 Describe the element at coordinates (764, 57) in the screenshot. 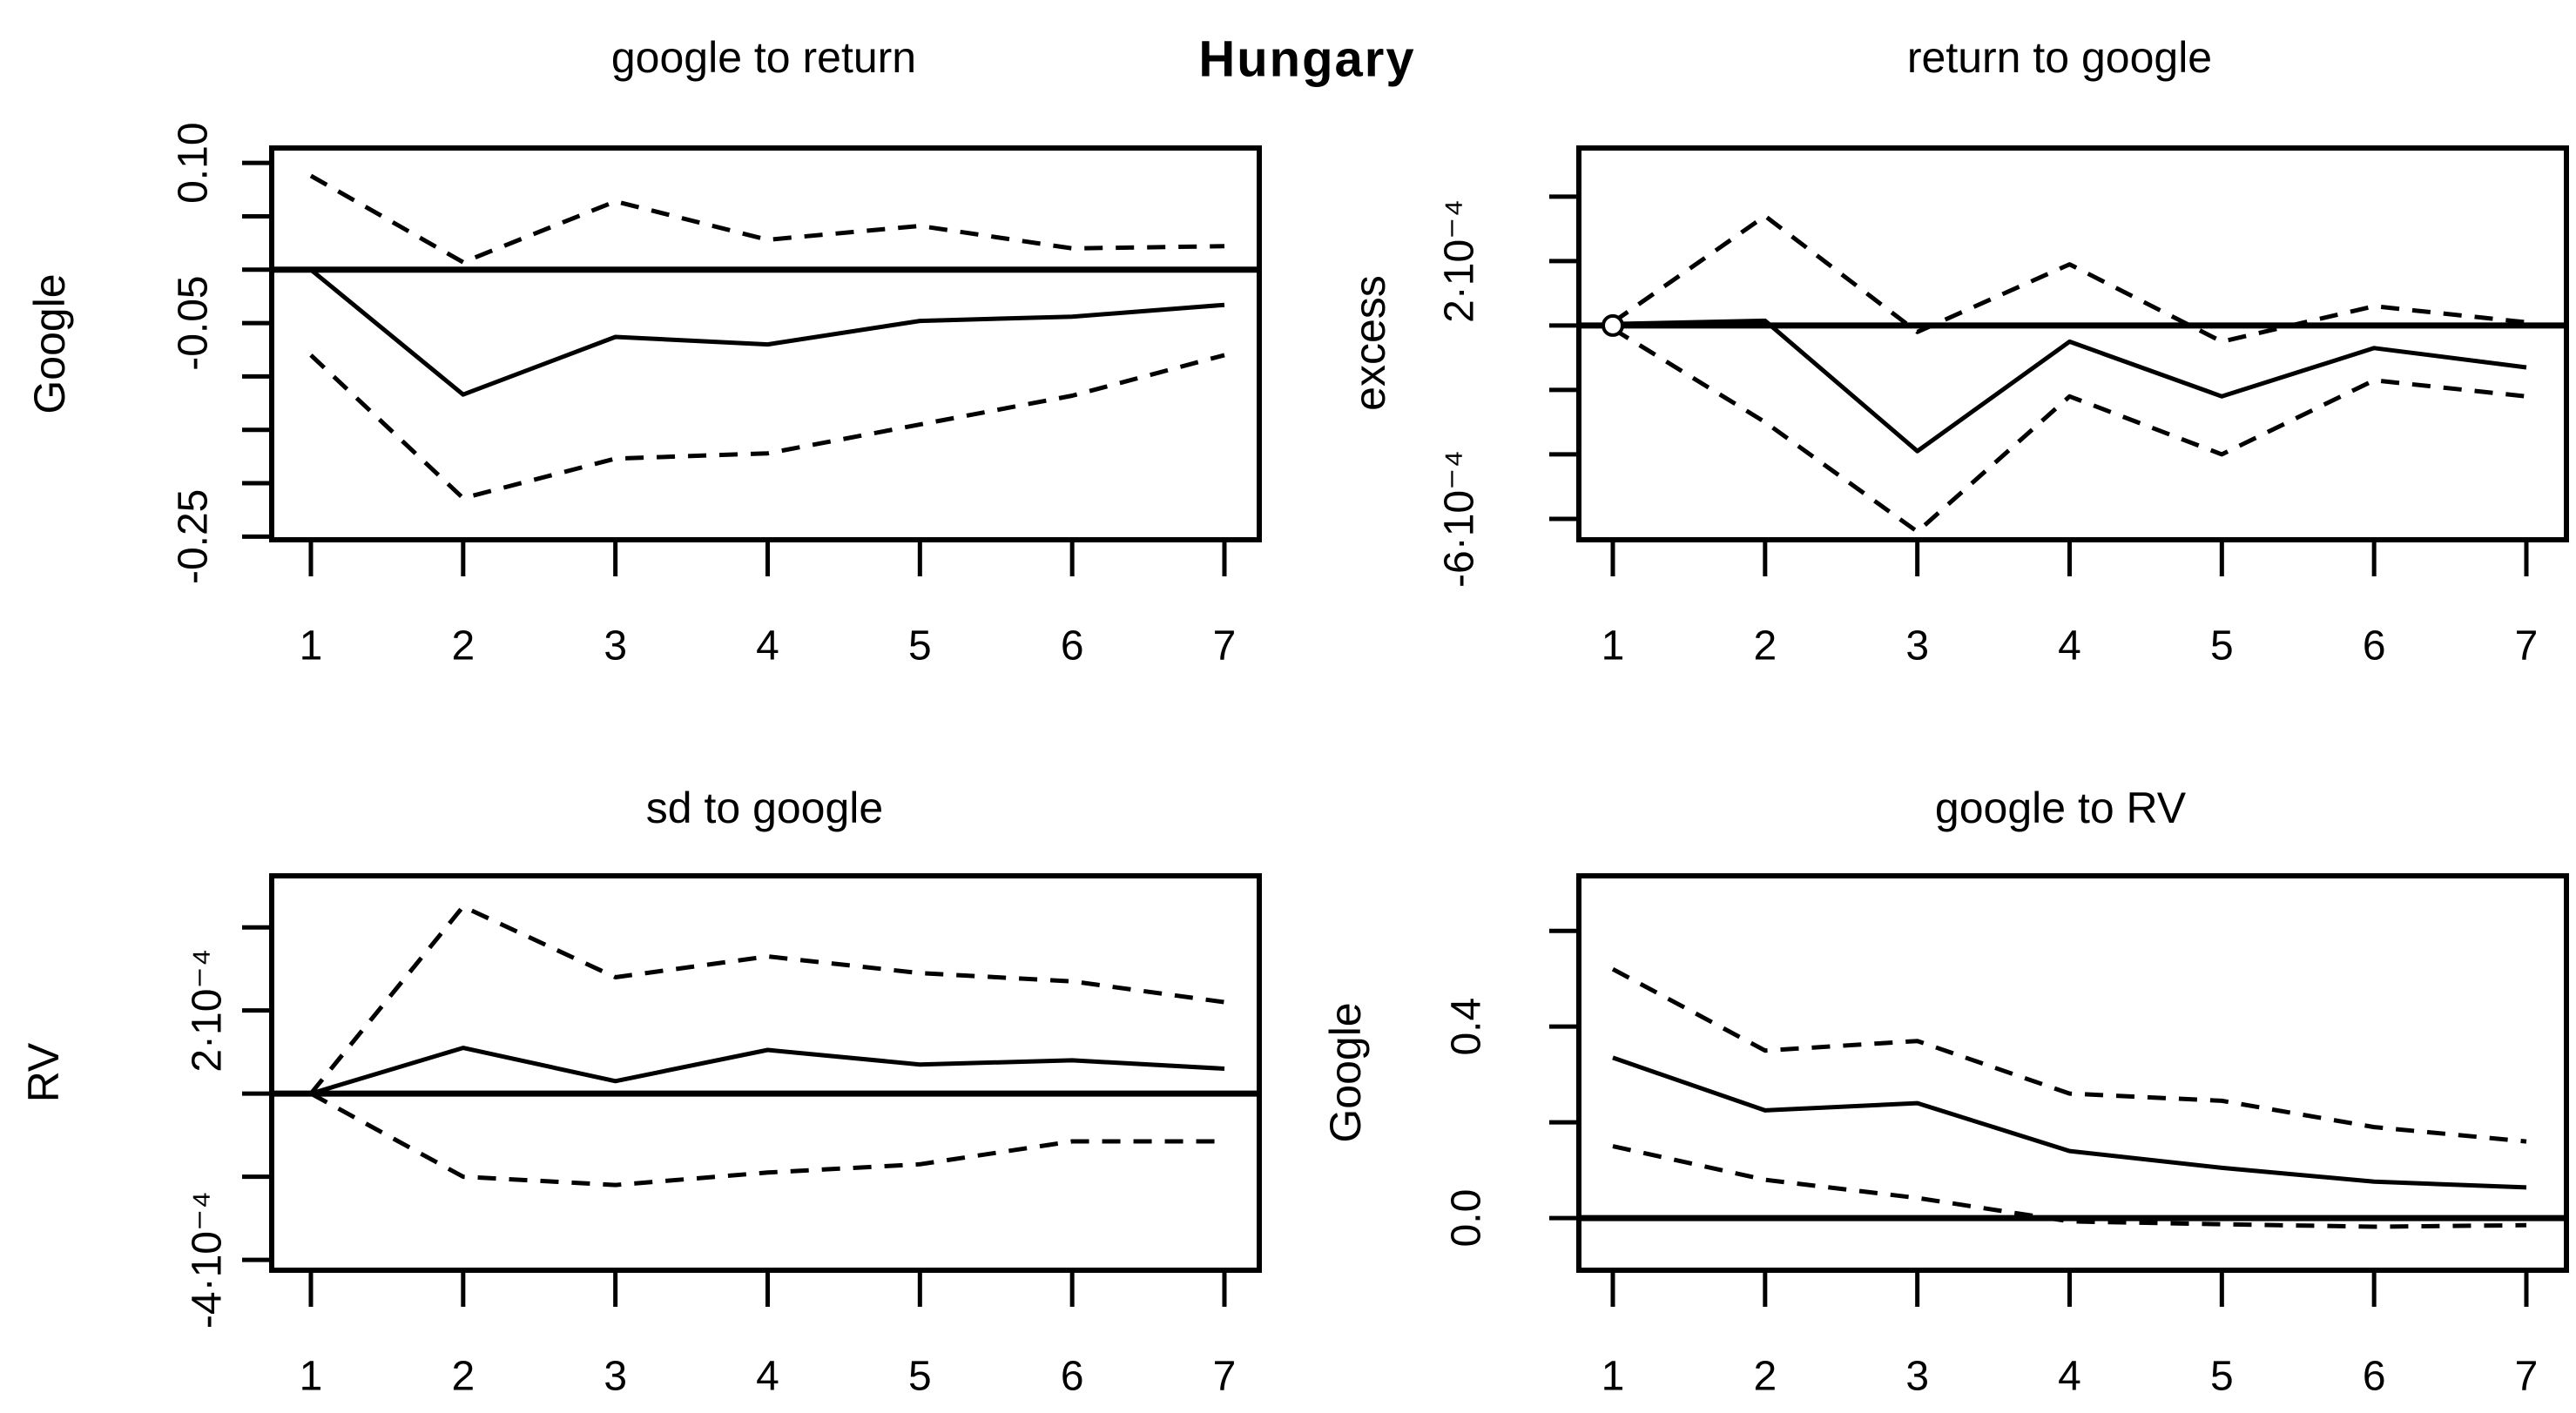

I see `panel-title: google to return` at that location.